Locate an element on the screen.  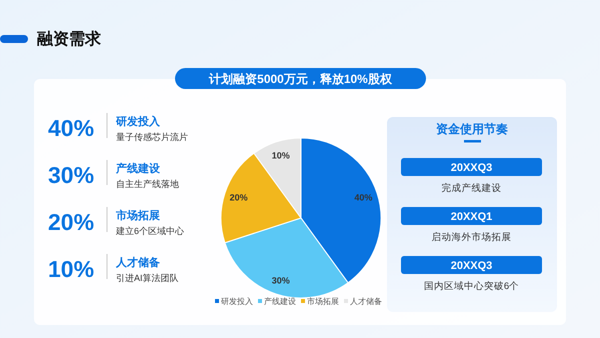
text: 国内区域中心突破6个 is located at coordinates (472, 286).